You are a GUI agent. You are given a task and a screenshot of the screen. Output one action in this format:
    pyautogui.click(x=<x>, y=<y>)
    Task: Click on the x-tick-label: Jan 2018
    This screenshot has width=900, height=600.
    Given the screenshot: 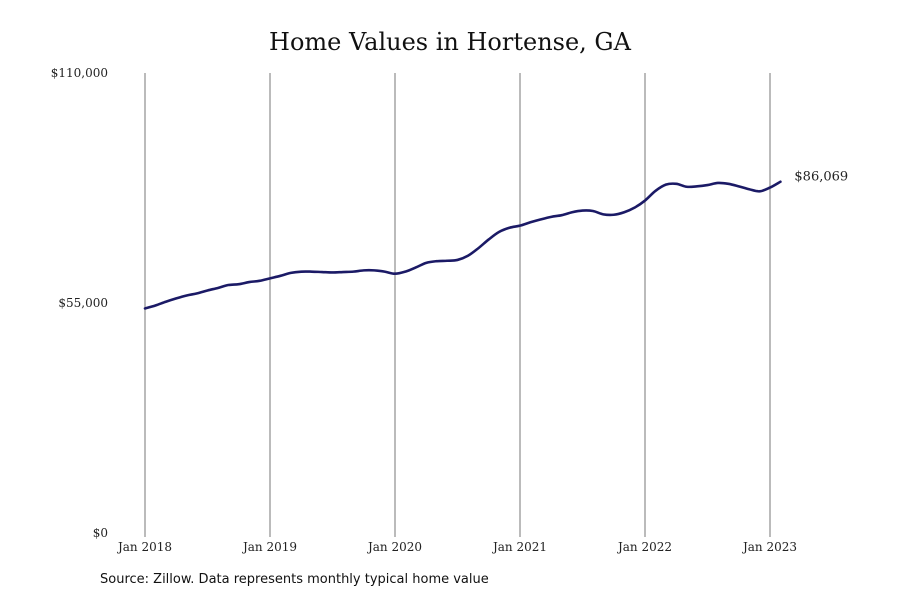 What is the action you would take?
    pyautogui.click(x=144, y=547)
    